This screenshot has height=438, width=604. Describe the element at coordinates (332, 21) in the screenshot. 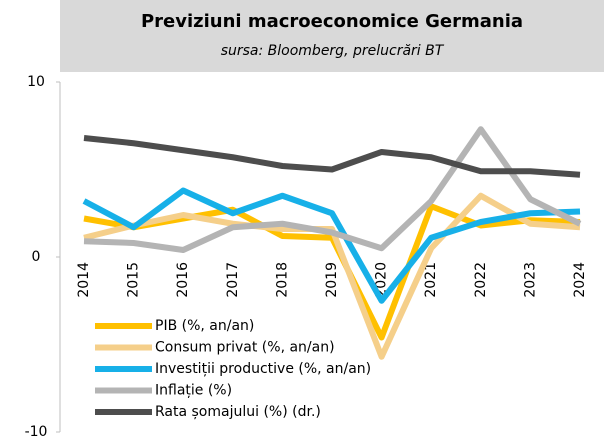

I see `chart-title: Previziuni macroeconomice Germania` at that location.